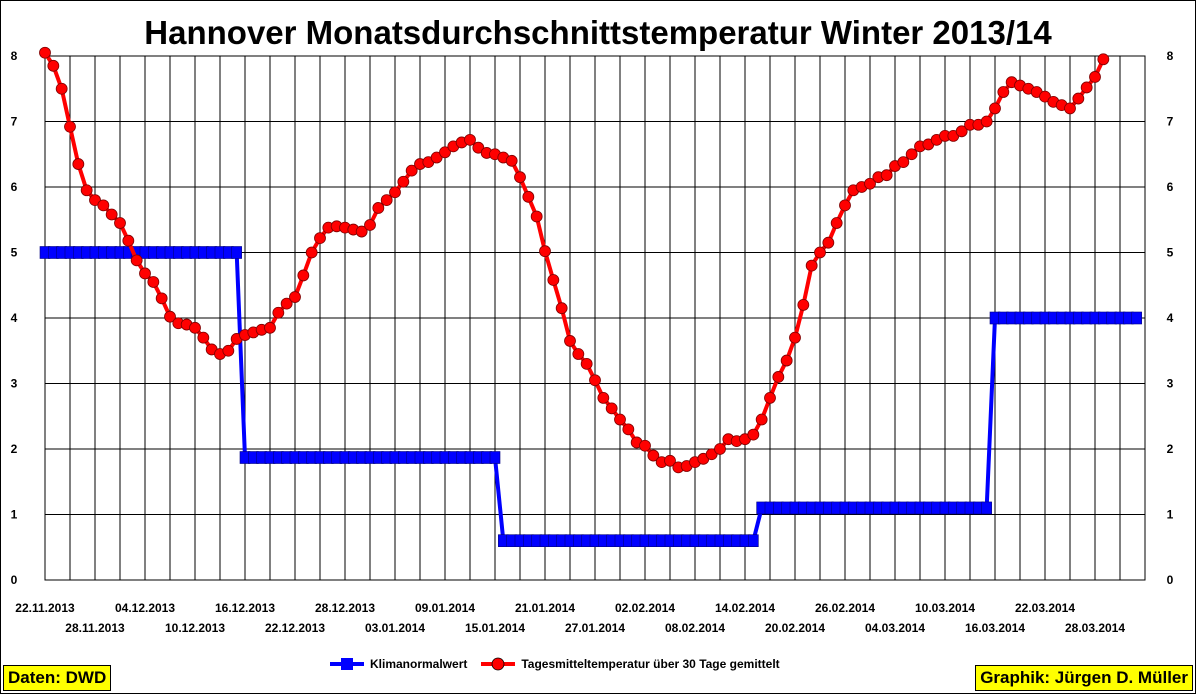 This screenshot has height=694, width=1196. I want to click on x-tick-label: 28.12.2013, so click(345, 608).